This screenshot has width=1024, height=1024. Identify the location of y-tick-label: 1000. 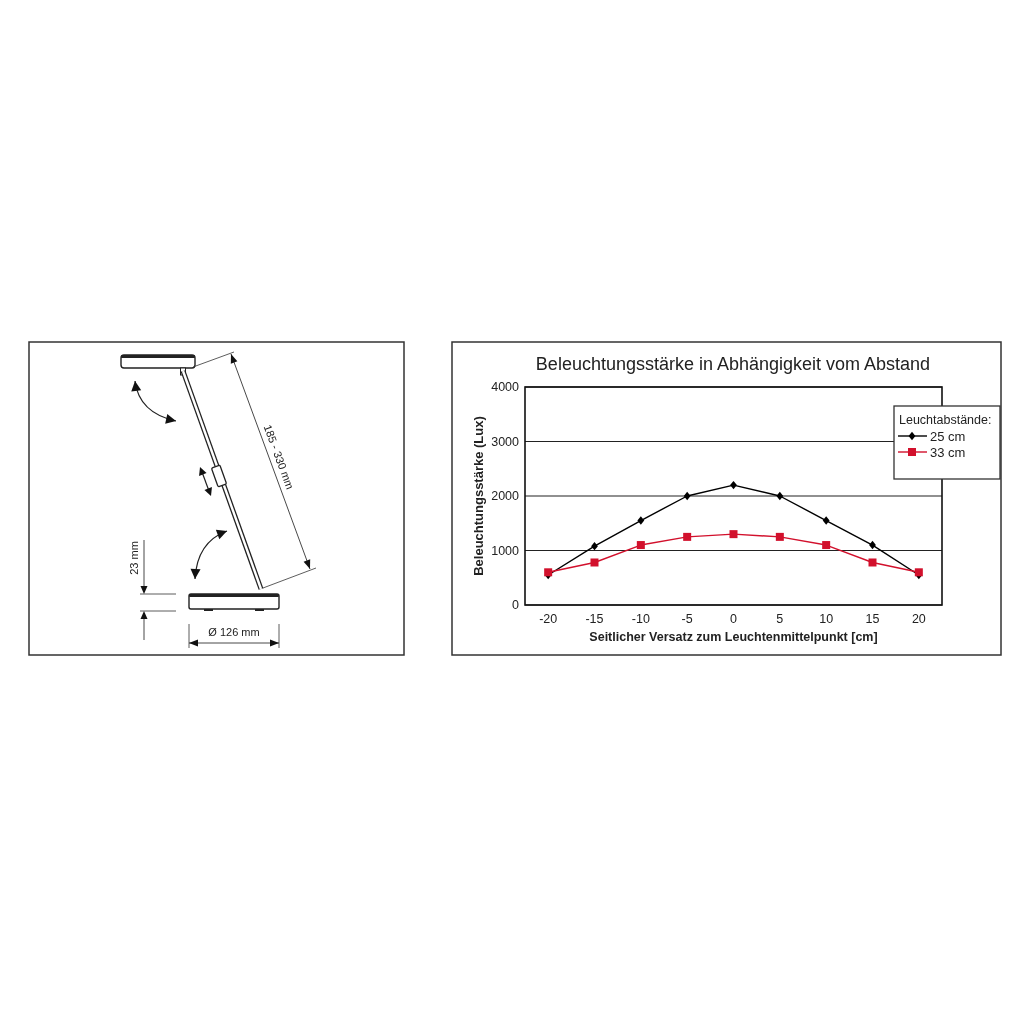
(505, 550).